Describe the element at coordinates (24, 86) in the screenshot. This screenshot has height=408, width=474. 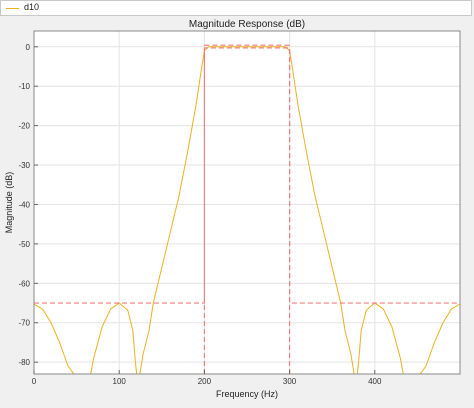
I see `y-tick-label: -10` at that location.